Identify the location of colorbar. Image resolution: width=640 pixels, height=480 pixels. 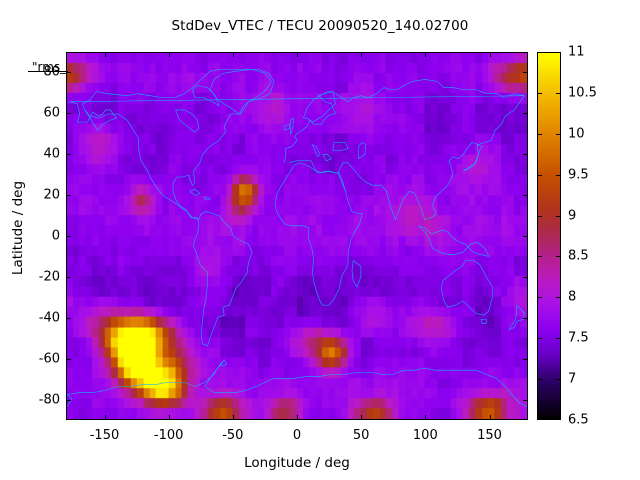
(549, 236).